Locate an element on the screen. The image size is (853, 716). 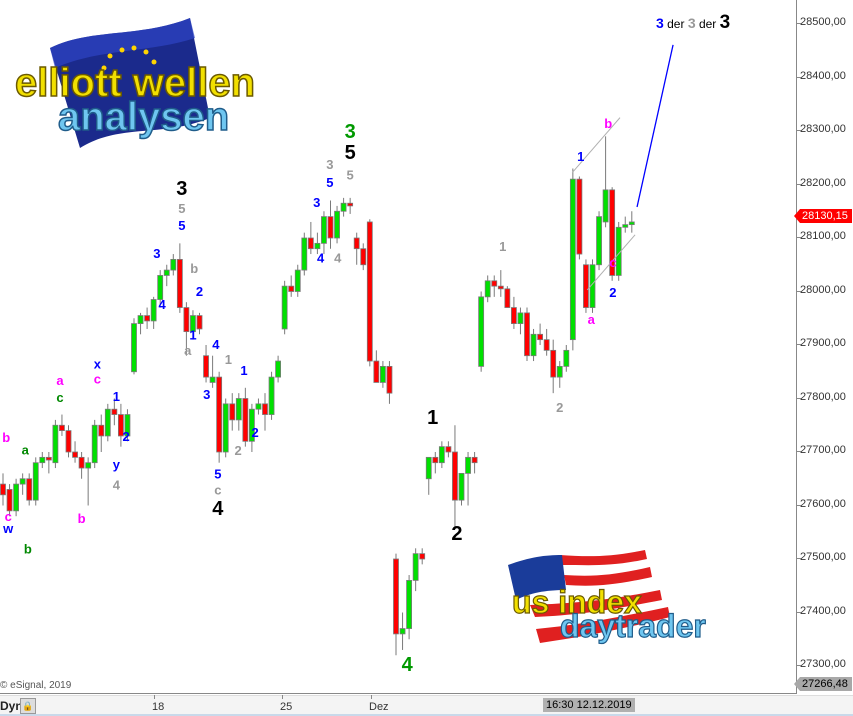
wave-label: y is located at coordinates (117, 464).